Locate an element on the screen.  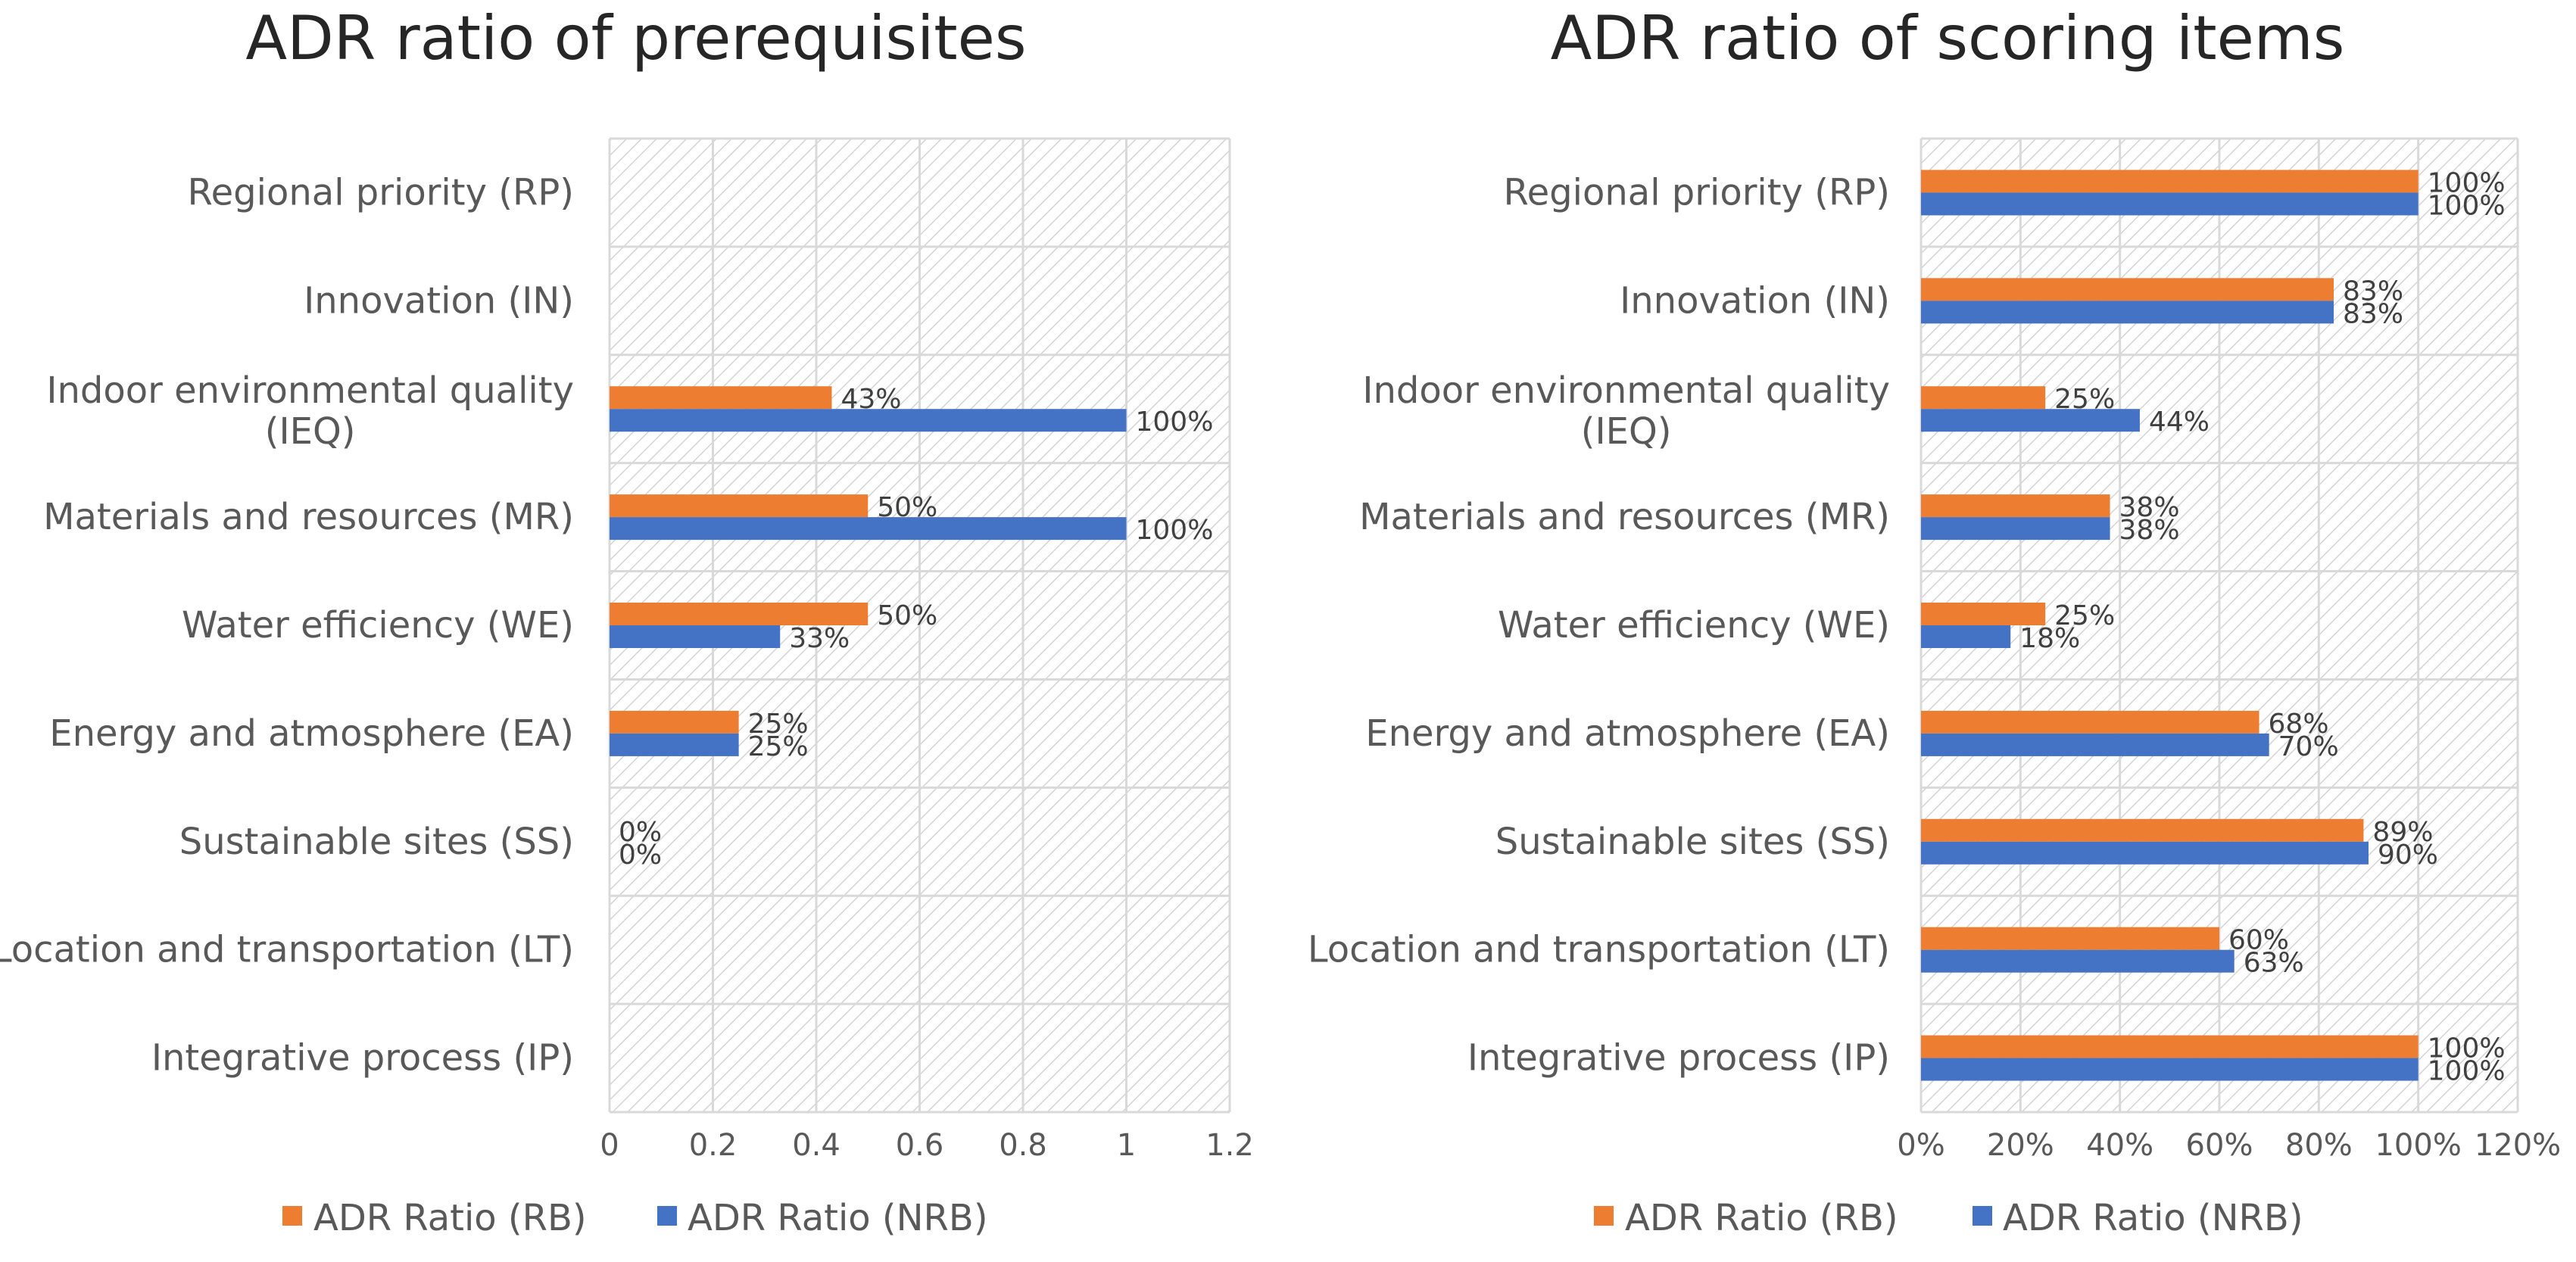
x-tick-label: 100% is located at coordinates (2418, 1145).